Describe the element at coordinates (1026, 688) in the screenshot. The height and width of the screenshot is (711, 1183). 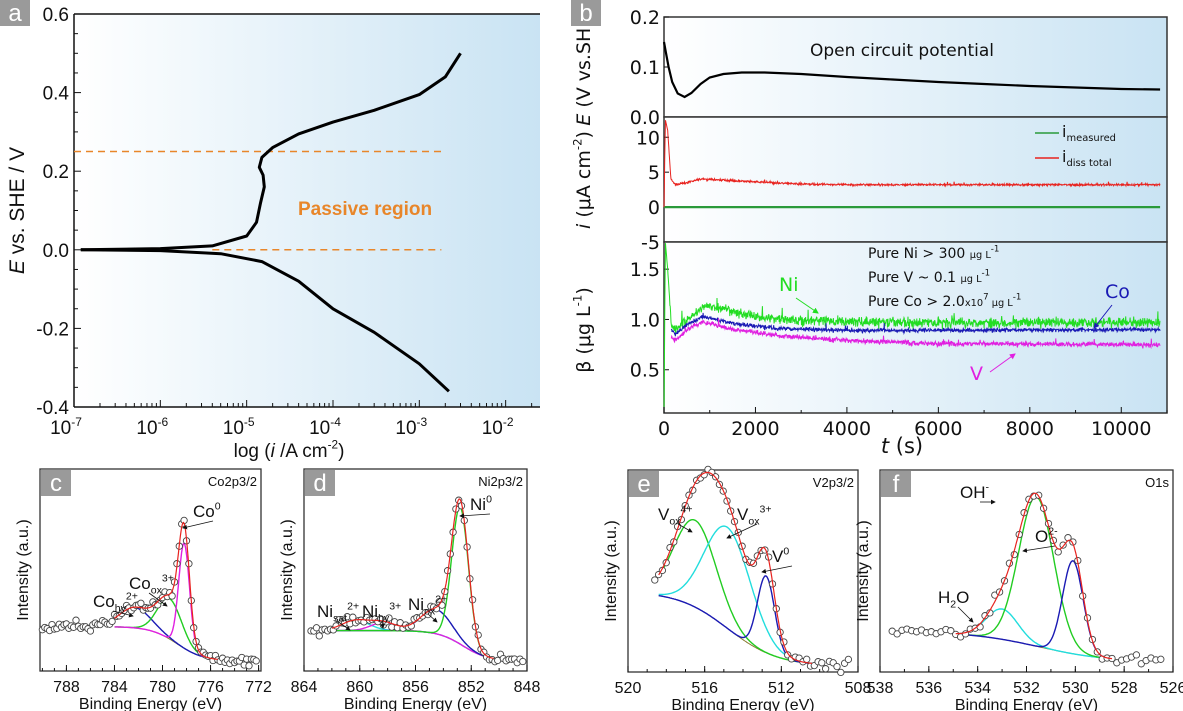
I see `x-tick-label: 532` at that location.